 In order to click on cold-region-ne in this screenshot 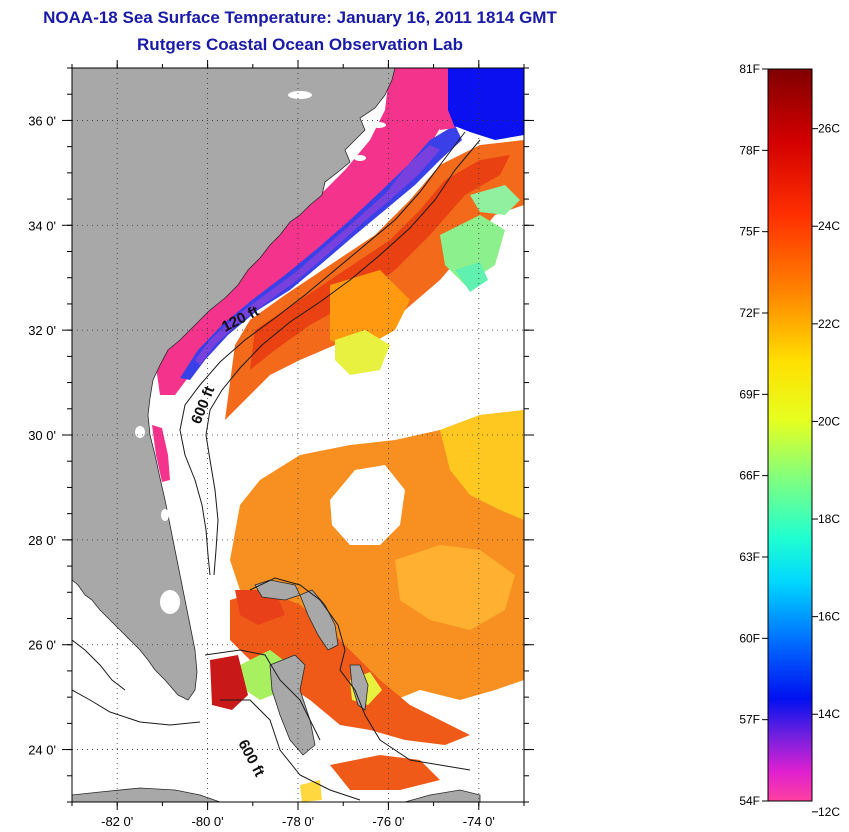, I will do `click(484, 104)`.